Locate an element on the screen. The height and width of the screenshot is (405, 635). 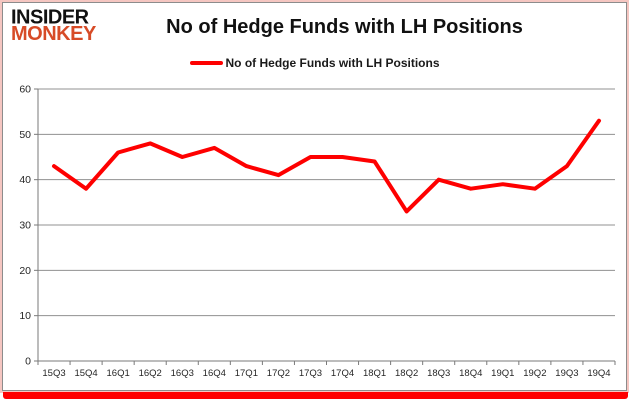
x-tick-label: 19Q4 is located at coordinates (598, 373).